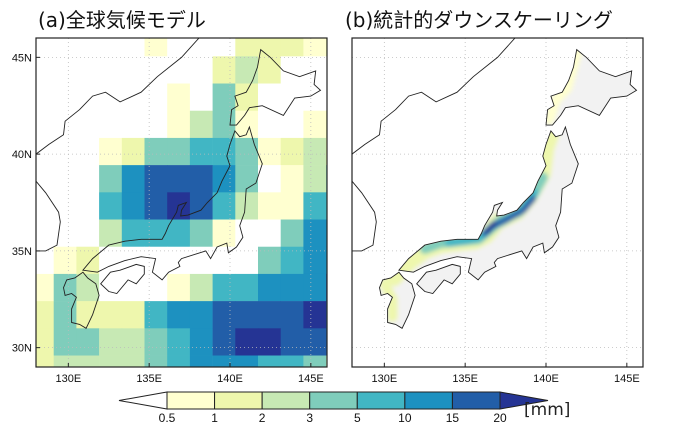 This screenshot has width=680, height=435. What do you see at coordinates (122, 20) in the screenshot?
I see `panel-a-title: (a)全球気候モデル` at bounding box center [122, 20].